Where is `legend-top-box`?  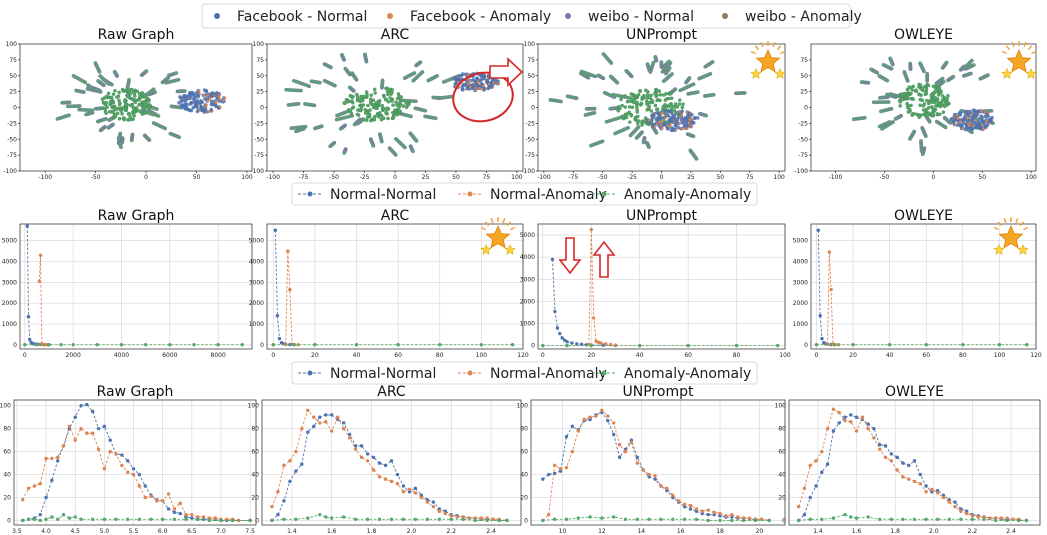
legend-top-box is located at coordinates (526, 16).